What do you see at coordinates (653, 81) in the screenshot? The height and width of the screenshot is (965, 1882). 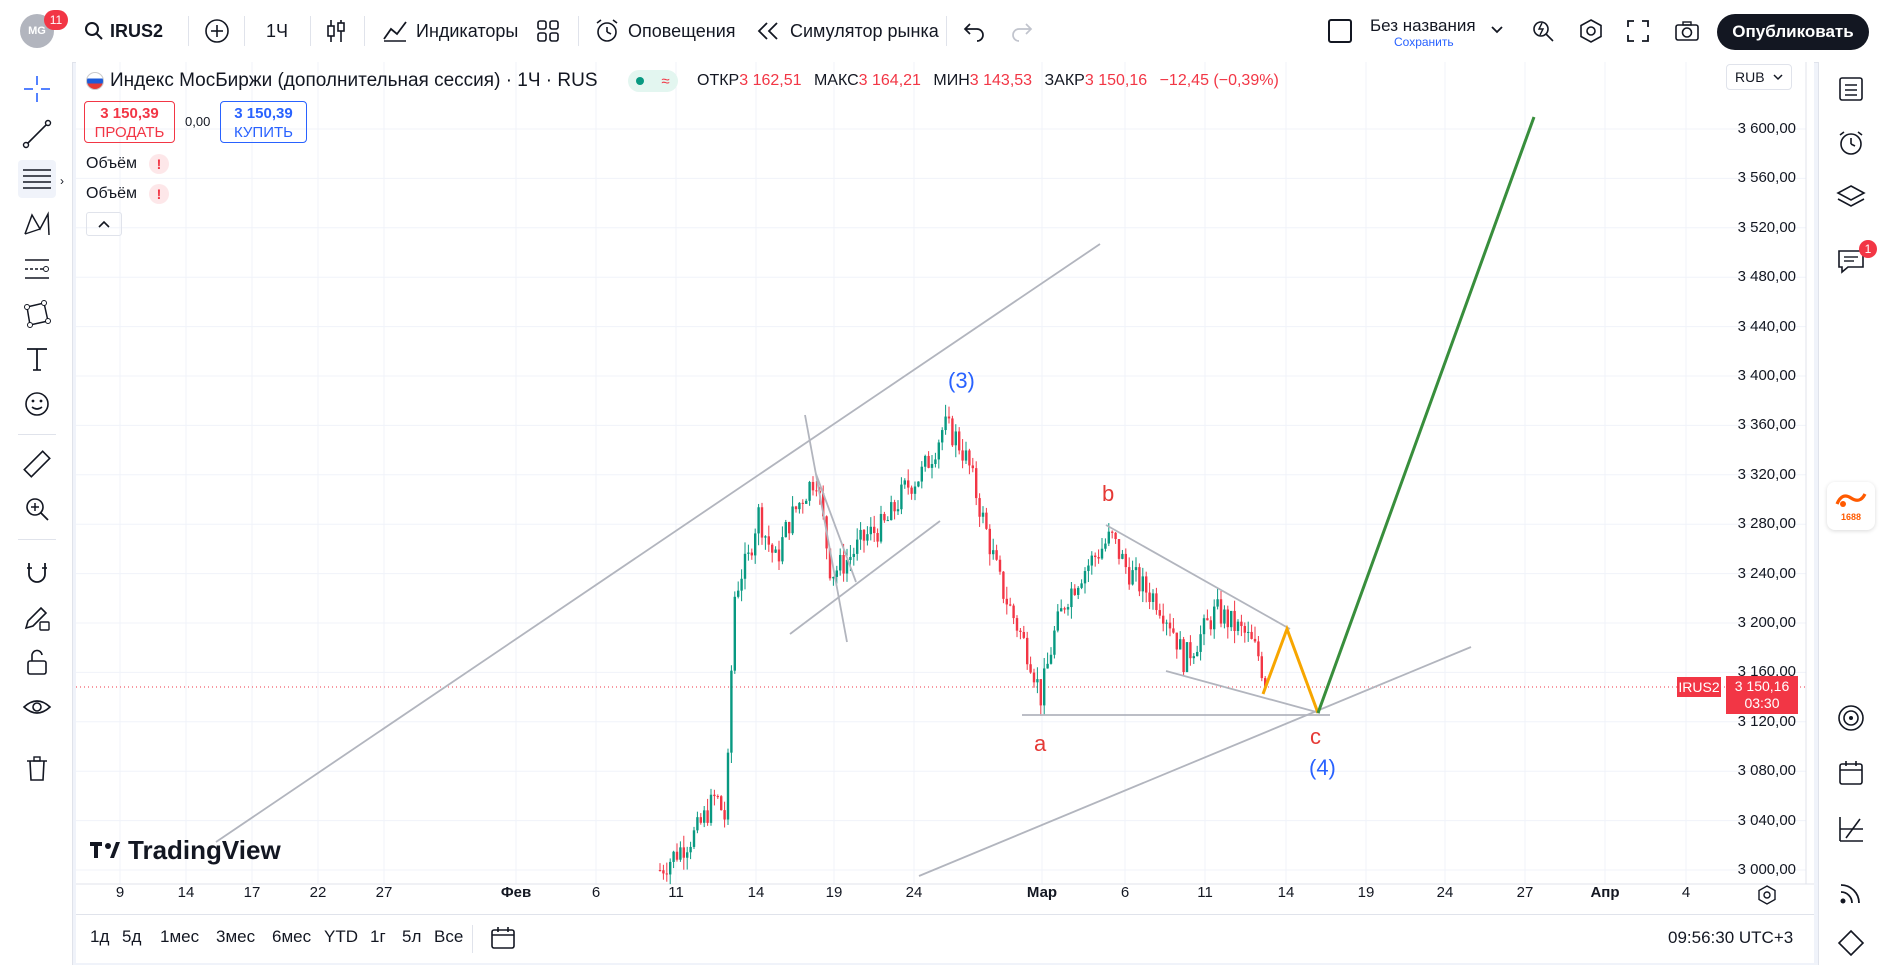 I see `market-status: ≈` at bounding box center [653, 81].